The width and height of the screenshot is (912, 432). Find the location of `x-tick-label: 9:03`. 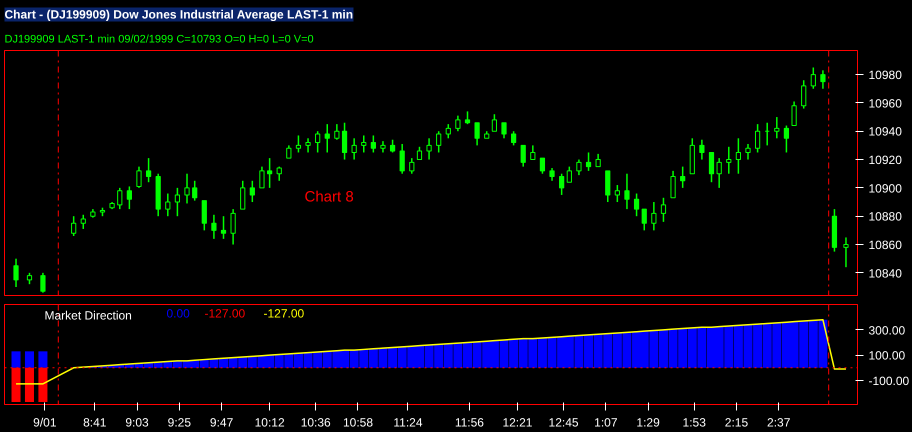

x-tick-label: 9:03 is located at coordinates (137, 423).